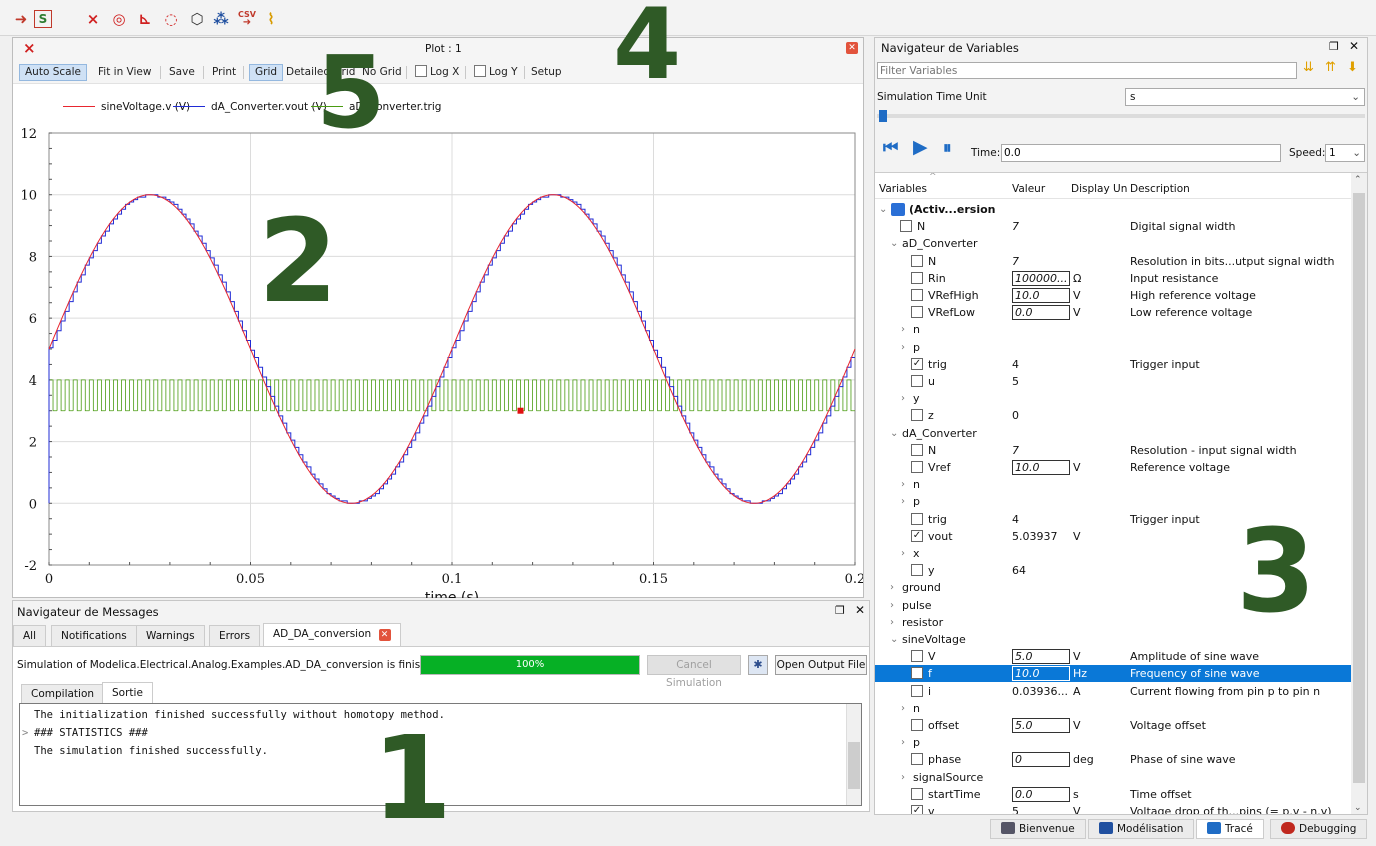  What do you see at coordinates (171, 19) in the screenshot?
I see `array-parametric-plot-icon: ◌` at bounding box center [171, 19].